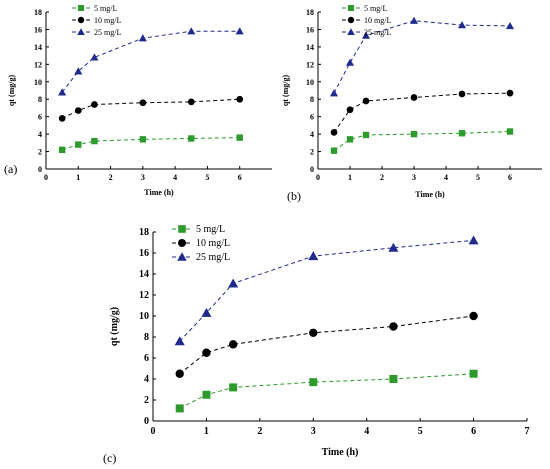 This screenshot has height=469, width=550. What do you see at coordinates (109, 458) in the screenshot?
I see `panel-label: (c)` at bounding box center [109, 458].